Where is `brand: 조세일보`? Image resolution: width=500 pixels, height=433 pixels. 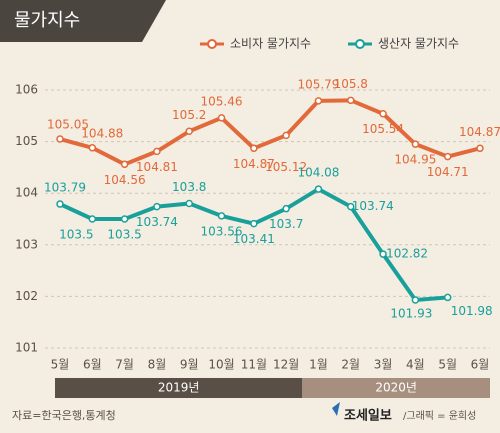
brand: 조세일보 is located at coordinates (368, 416).